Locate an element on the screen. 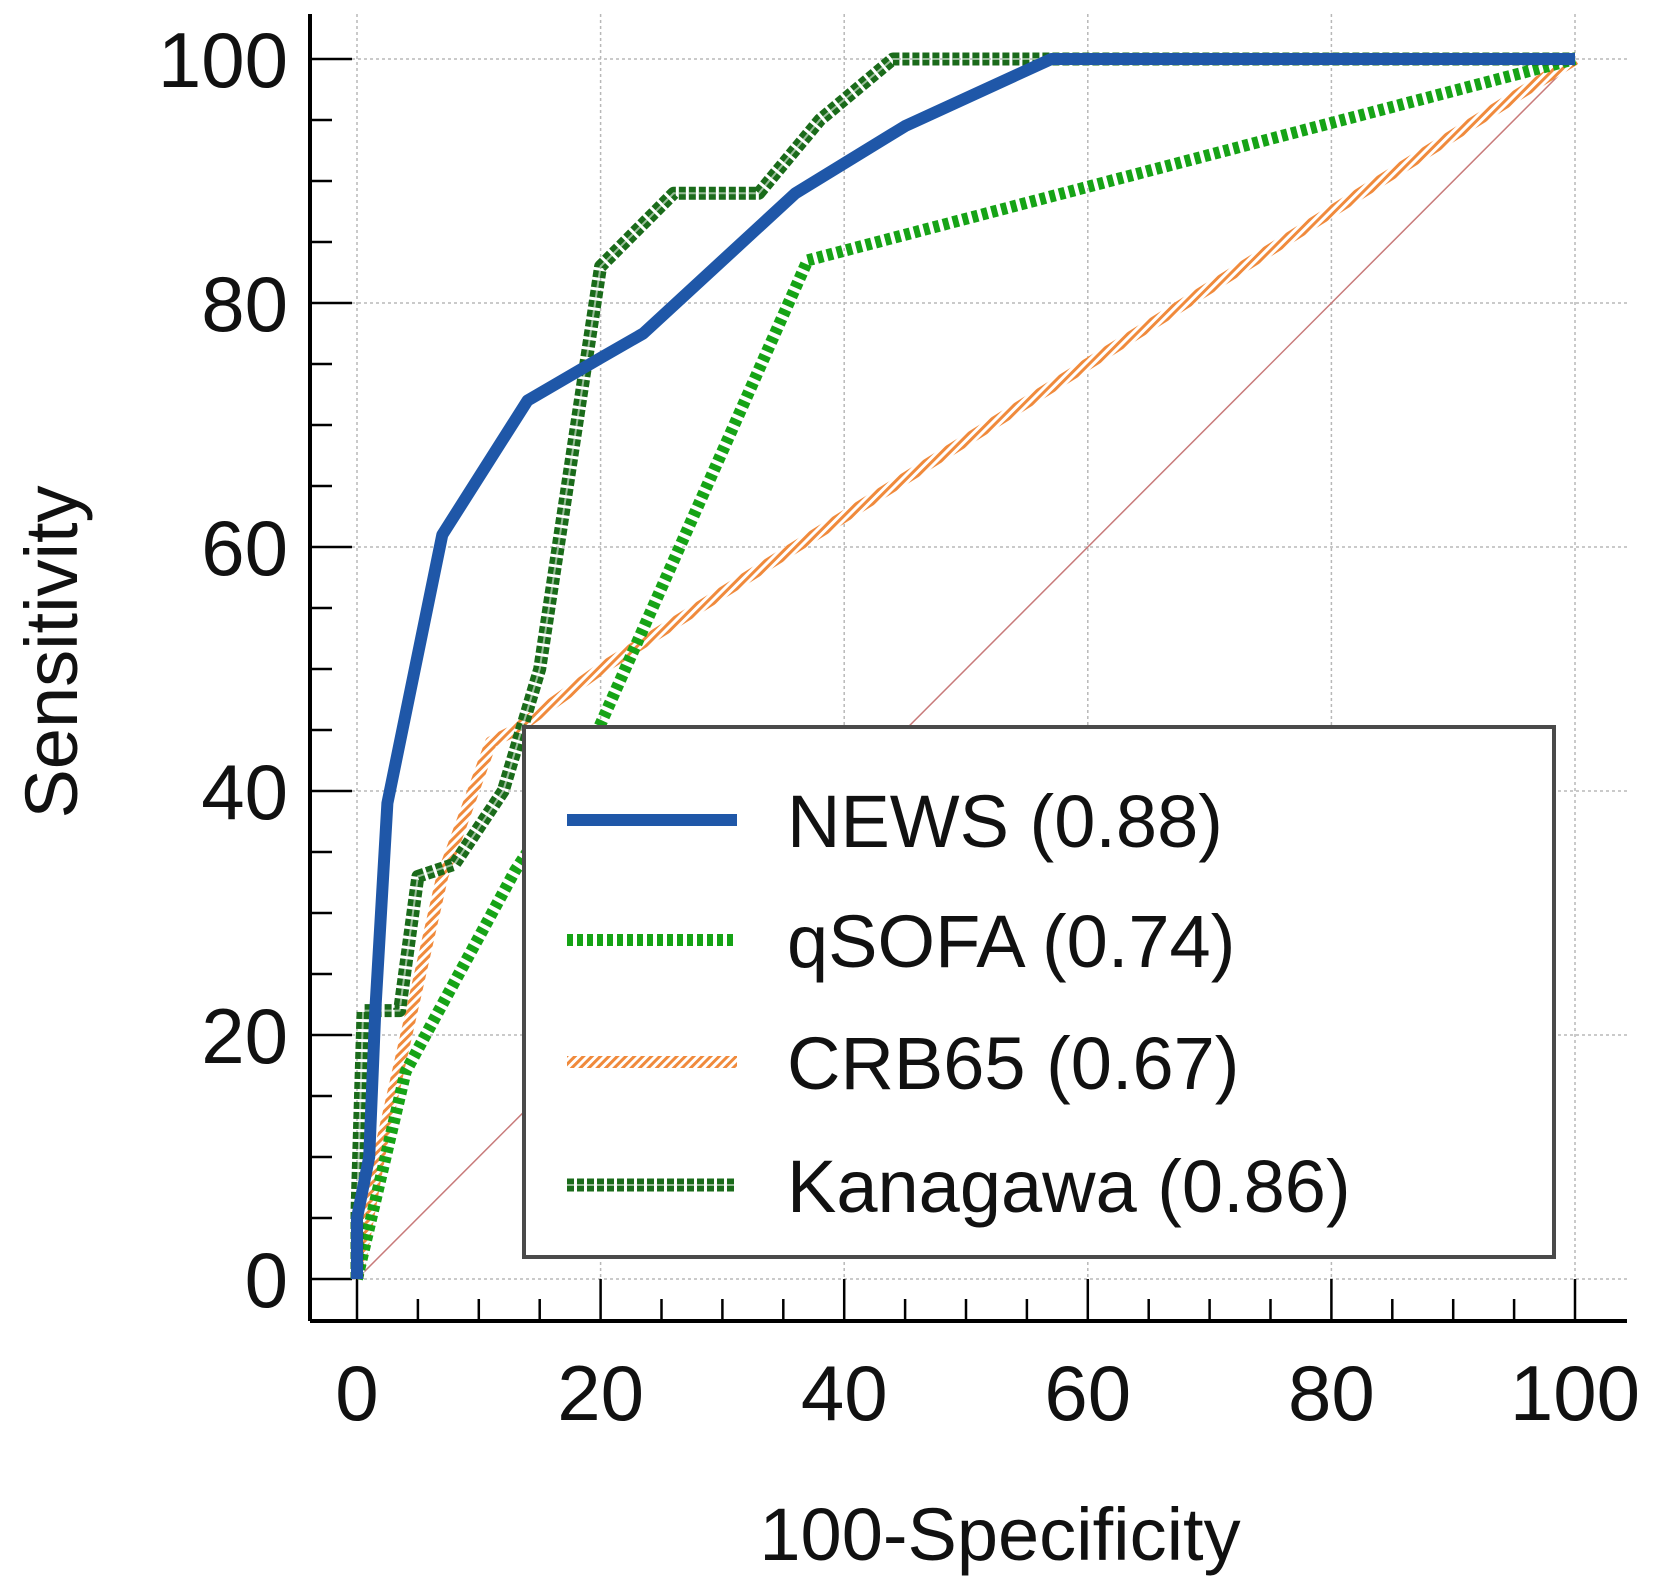 This screenshot has height=1591, width=1653. x-tick-label: 40 is located at coordinates (844, 1393).